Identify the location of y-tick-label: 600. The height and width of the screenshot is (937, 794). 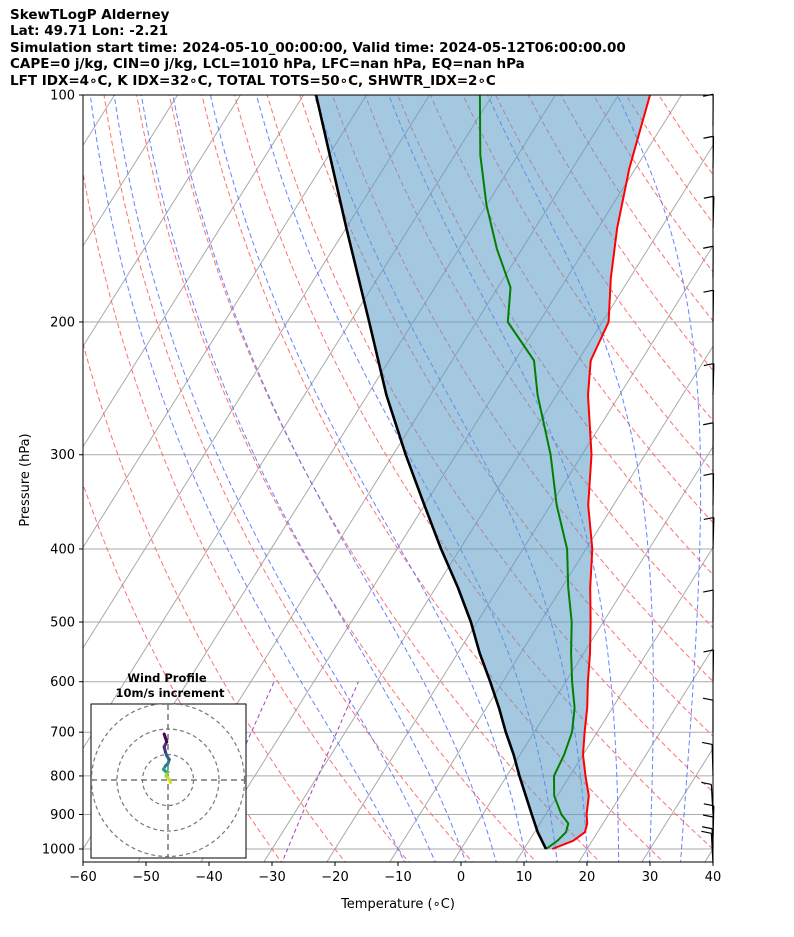
(62, 682).